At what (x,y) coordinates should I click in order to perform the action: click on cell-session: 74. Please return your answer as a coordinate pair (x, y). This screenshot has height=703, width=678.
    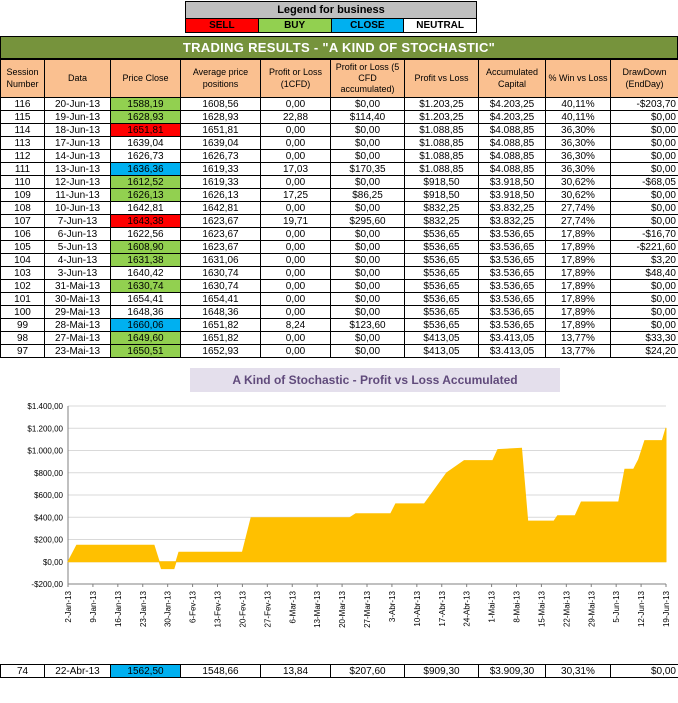
    Looking at the image, I should click on (22, 671).